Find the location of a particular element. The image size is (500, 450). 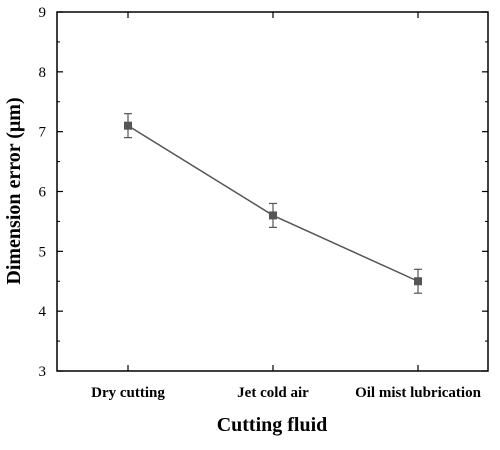

x-axis-title: Cutting fluid is located at coordinates (272, 425).